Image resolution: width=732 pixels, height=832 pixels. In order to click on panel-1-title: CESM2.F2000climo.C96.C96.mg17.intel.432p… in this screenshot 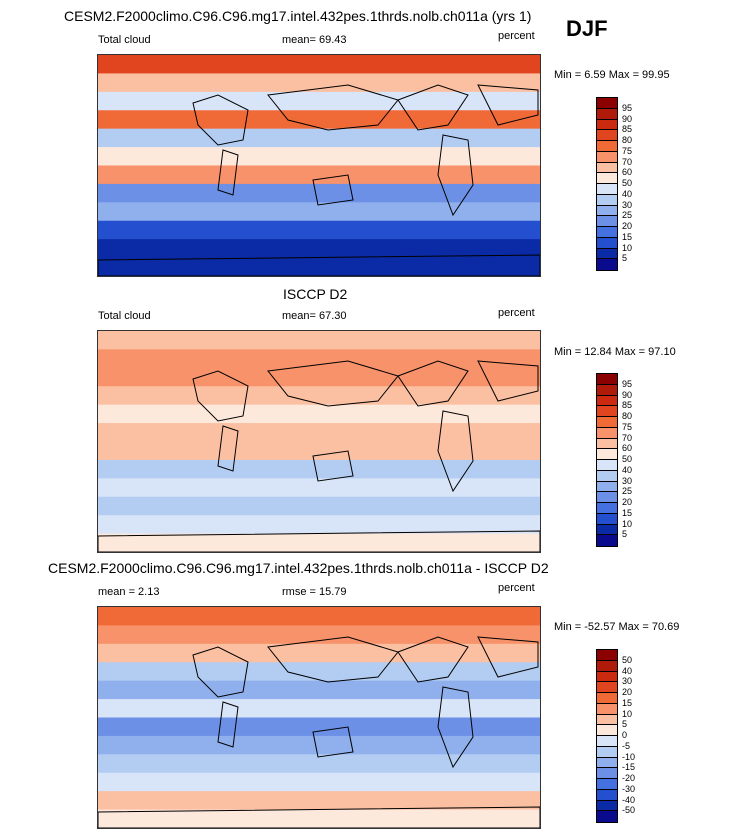, I will do `click(298, 16)`.